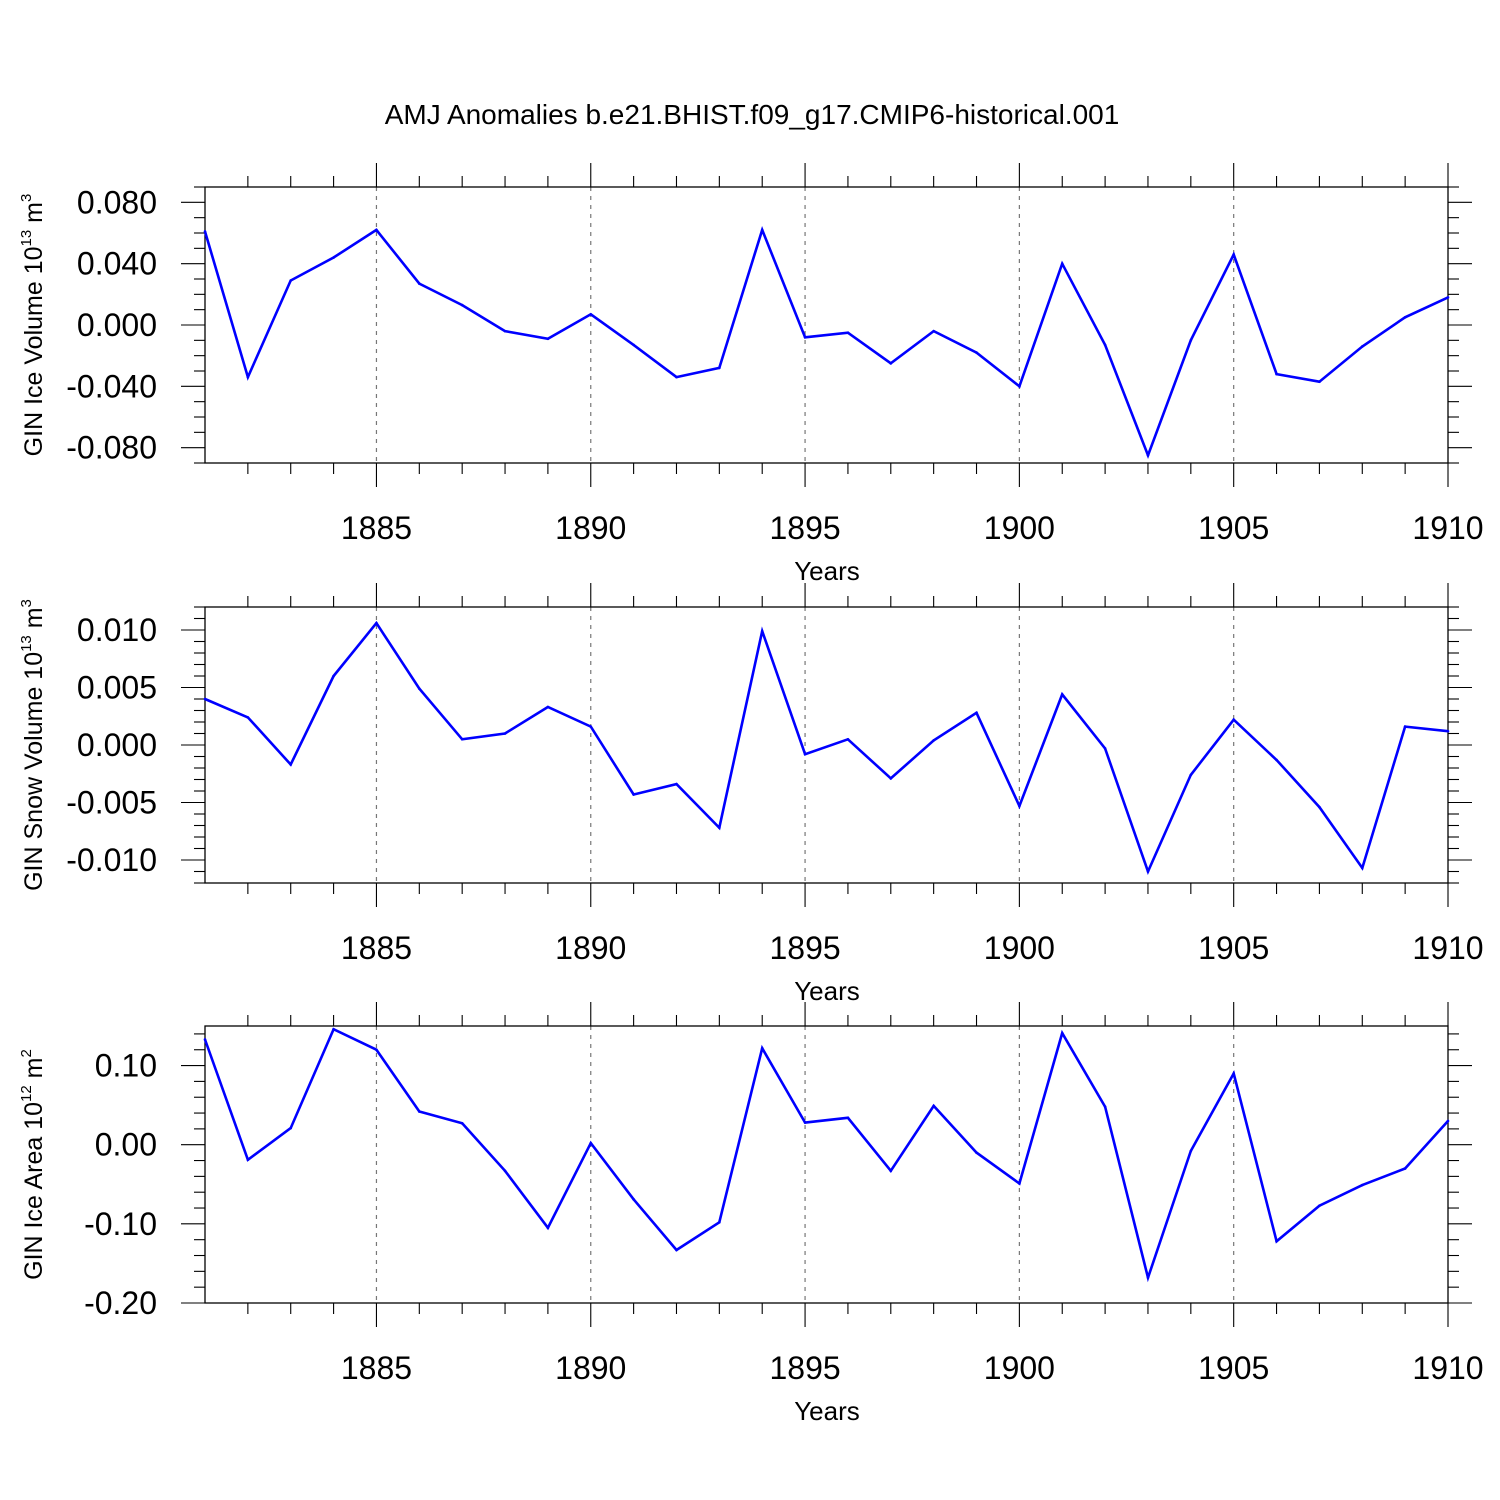 The height and width of the screenshot is (1500, 1500). What do you see at coordinates (111, 386) in the screenshot?
I see `y-tick-label: -0.040` at bounding box center [111, 386].